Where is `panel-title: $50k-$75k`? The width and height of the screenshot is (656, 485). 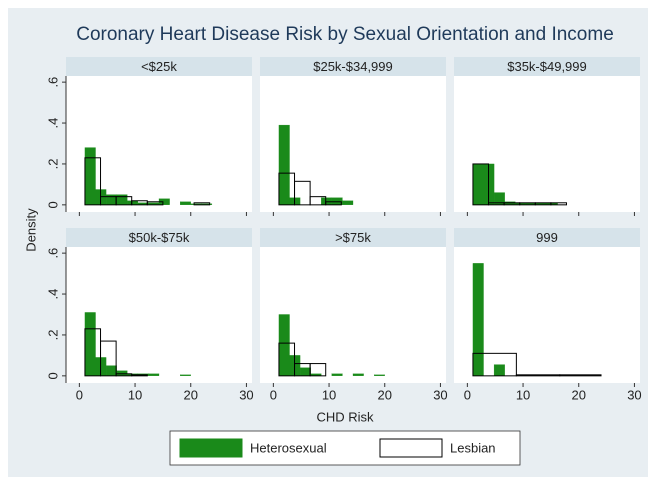 panel-title: $50k-$75k is located at coordinates (159, 237).